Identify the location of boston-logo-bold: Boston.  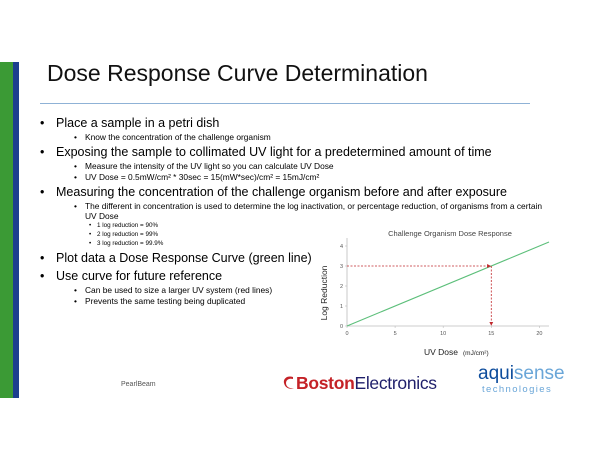
(325, 382).